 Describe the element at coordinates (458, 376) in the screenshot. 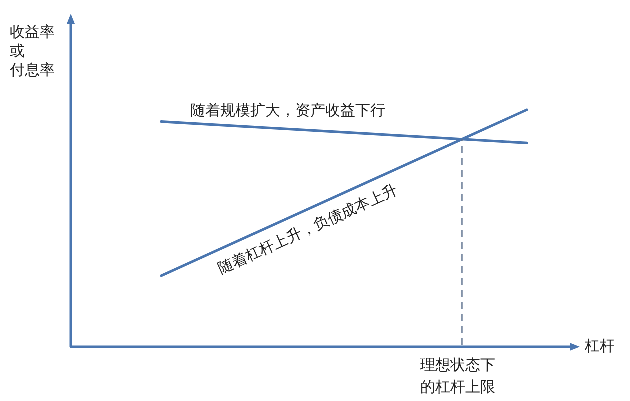

I see `annotation: 理想状态下的杠杆上限` at that location.